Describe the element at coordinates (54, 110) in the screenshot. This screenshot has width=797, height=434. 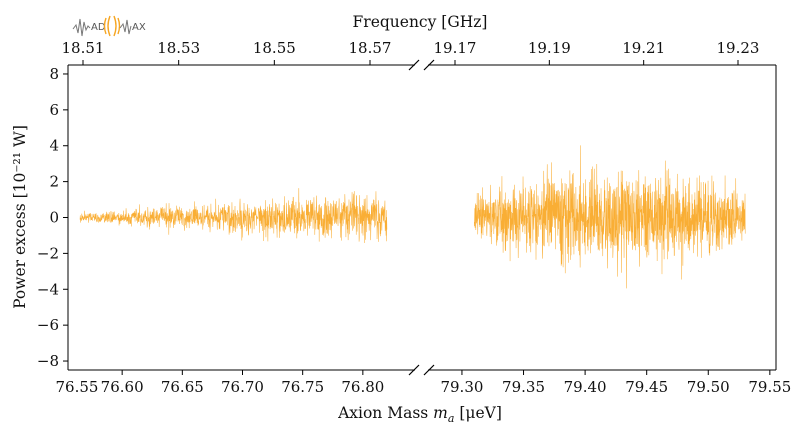
I see `y-tick-label: 6` at that location.